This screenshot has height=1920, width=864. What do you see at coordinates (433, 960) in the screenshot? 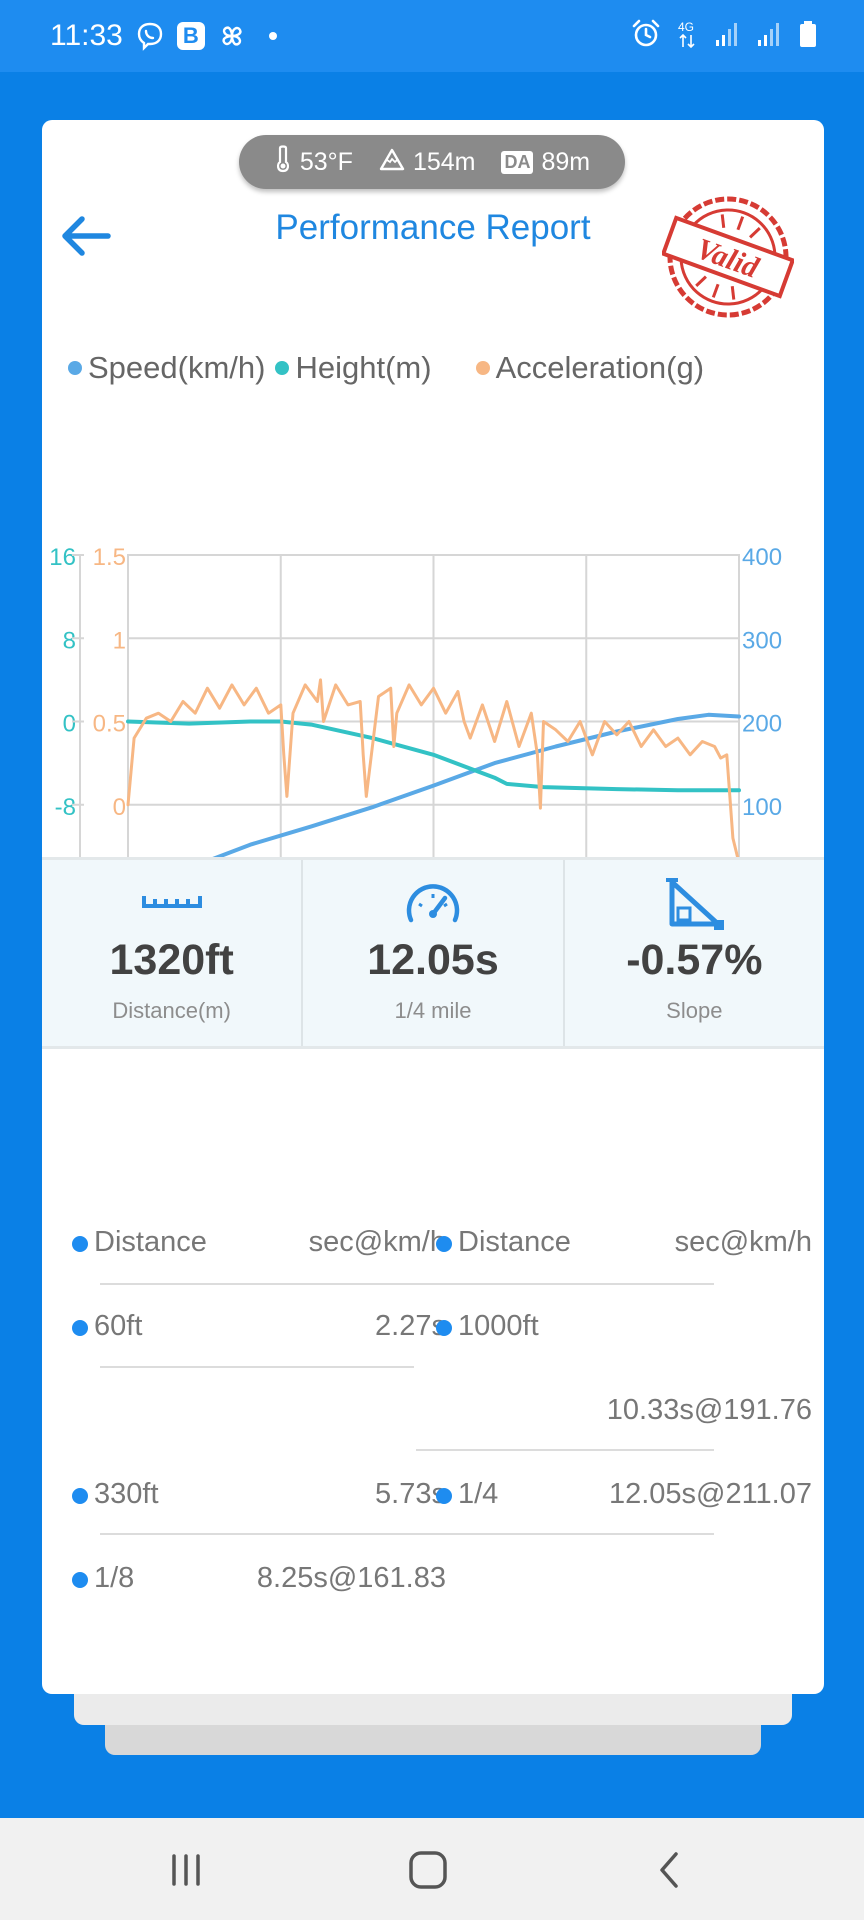
I see `quarter-mile-time: 12.05s` at bounding box center [433, 960].